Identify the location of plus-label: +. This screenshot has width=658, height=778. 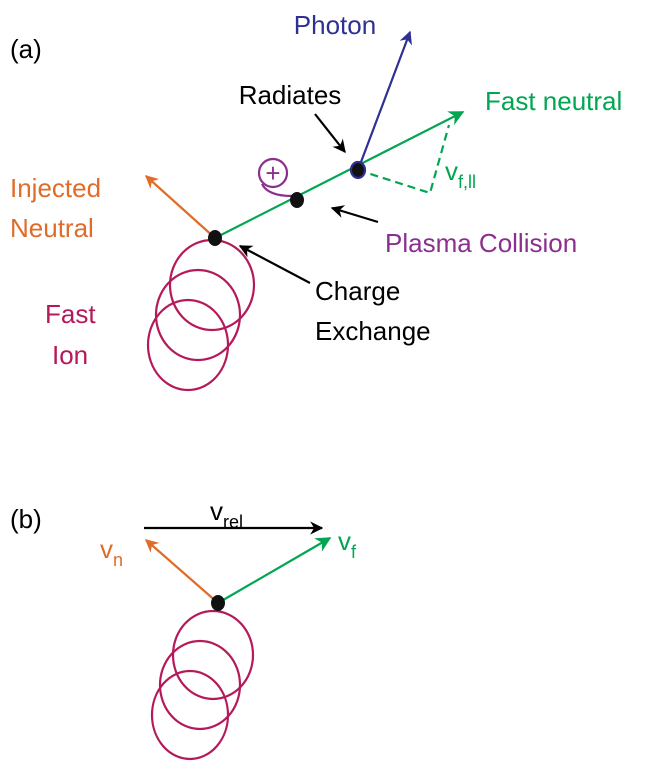
(272, 173).